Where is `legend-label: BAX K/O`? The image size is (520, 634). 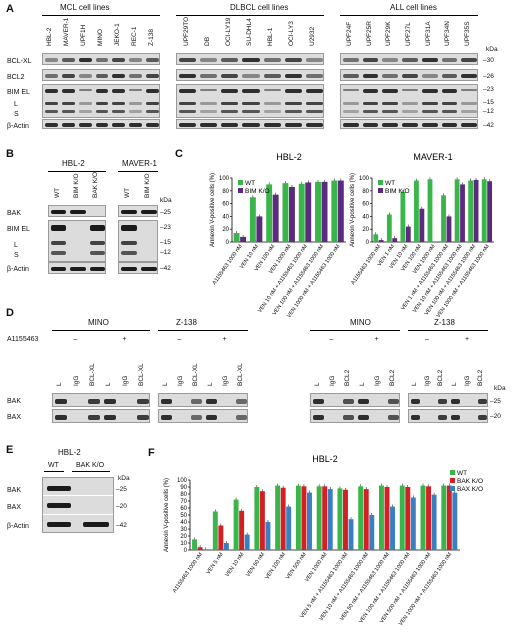
legend-label: BAX K/O is located at coordinates (470, 489).